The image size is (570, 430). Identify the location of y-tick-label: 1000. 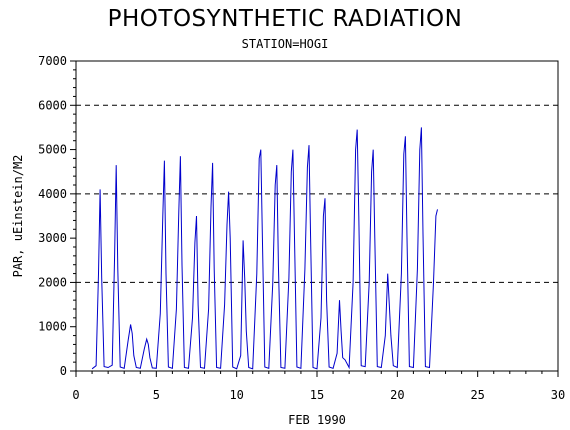
(52, 327).